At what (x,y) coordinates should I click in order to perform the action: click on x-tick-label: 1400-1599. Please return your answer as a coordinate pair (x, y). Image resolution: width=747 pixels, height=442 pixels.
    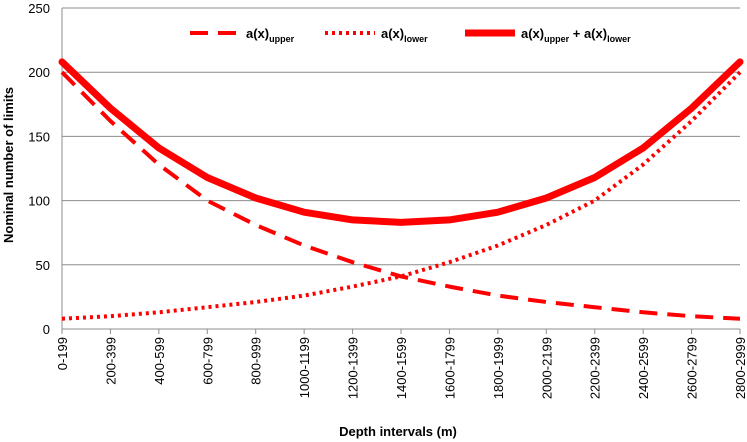
    Looking at the image, I should click on (401, 368).